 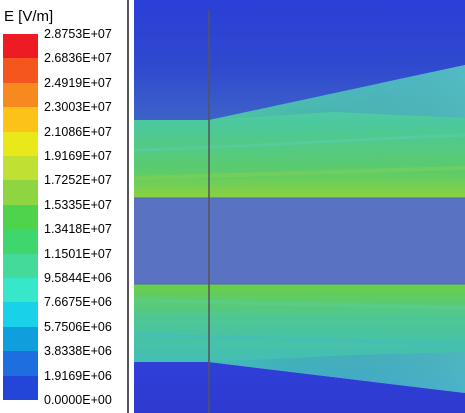 What do you see at coordinates (78, 302) in the screenshot?
I see `legend-tick-label: 7.6675E+06` at bounding box center [78, 302].